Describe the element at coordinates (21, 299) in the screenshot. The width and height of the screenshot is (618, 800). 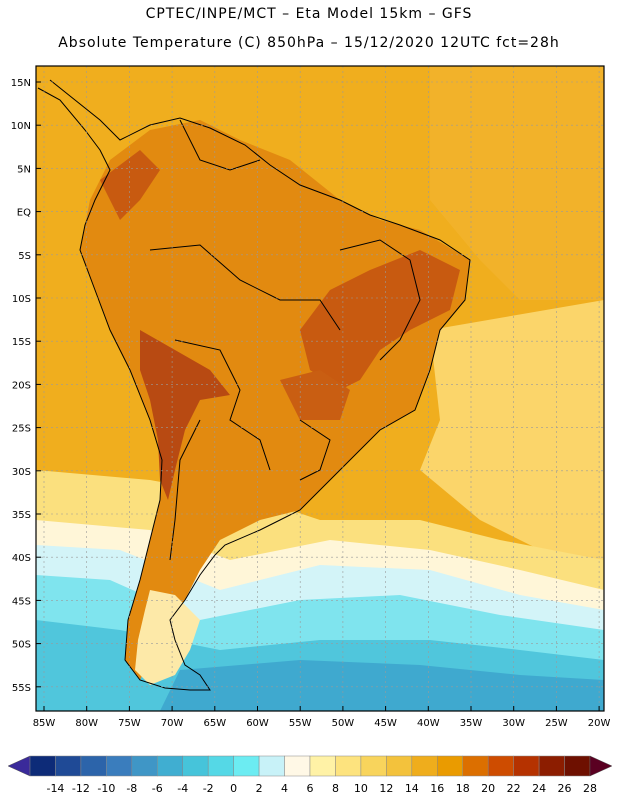
I see `lat-label: 10S` at that location.